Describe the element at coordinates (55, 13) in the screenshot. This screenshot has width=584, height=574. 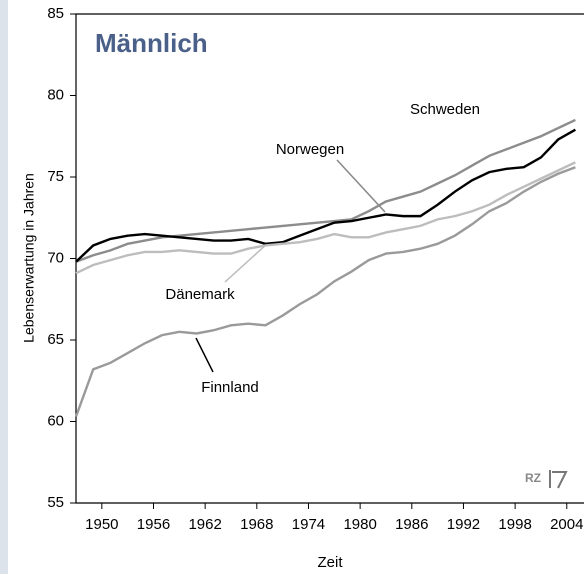
I see `y-tick-label: 85` at that location.